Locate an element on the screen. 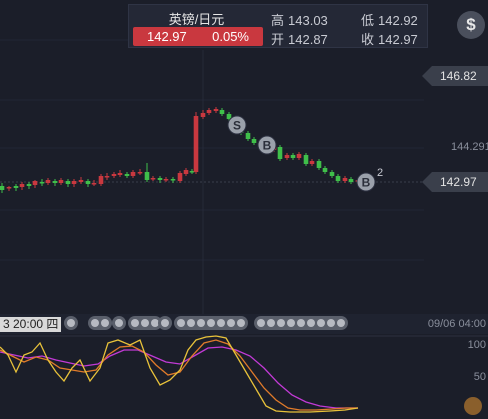 The height and width of the screenshot is (419, 488). oscillator-lines is located at coordinates (179, 374).